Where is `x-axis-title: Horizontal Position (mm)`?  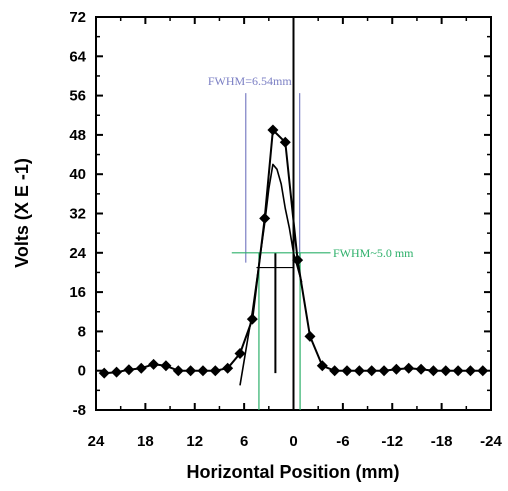 x-axis-title: Horizontal Position (mm) is located at coordinates (293, 472).